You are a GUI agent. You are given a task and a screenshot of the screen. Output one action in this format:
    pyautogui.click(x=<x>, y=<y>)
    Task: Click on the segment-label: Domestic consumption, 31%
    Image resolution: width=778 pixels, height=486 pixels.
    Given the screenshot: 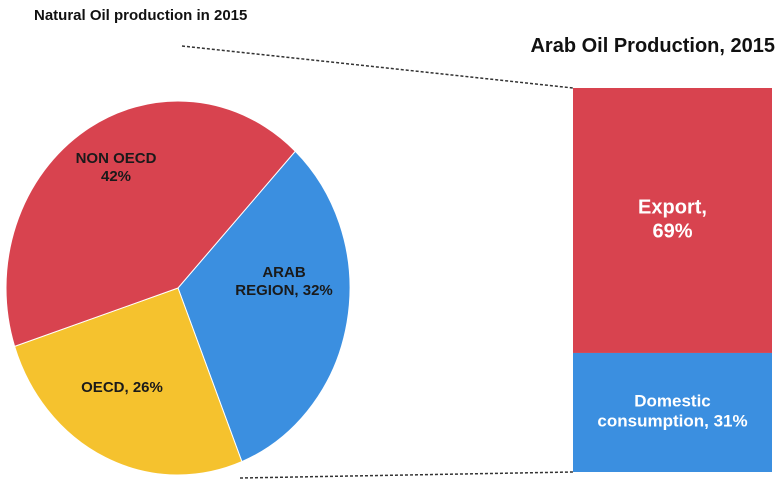 What is the action you would take?
    pyautogui.click(x=672, y=411)
    